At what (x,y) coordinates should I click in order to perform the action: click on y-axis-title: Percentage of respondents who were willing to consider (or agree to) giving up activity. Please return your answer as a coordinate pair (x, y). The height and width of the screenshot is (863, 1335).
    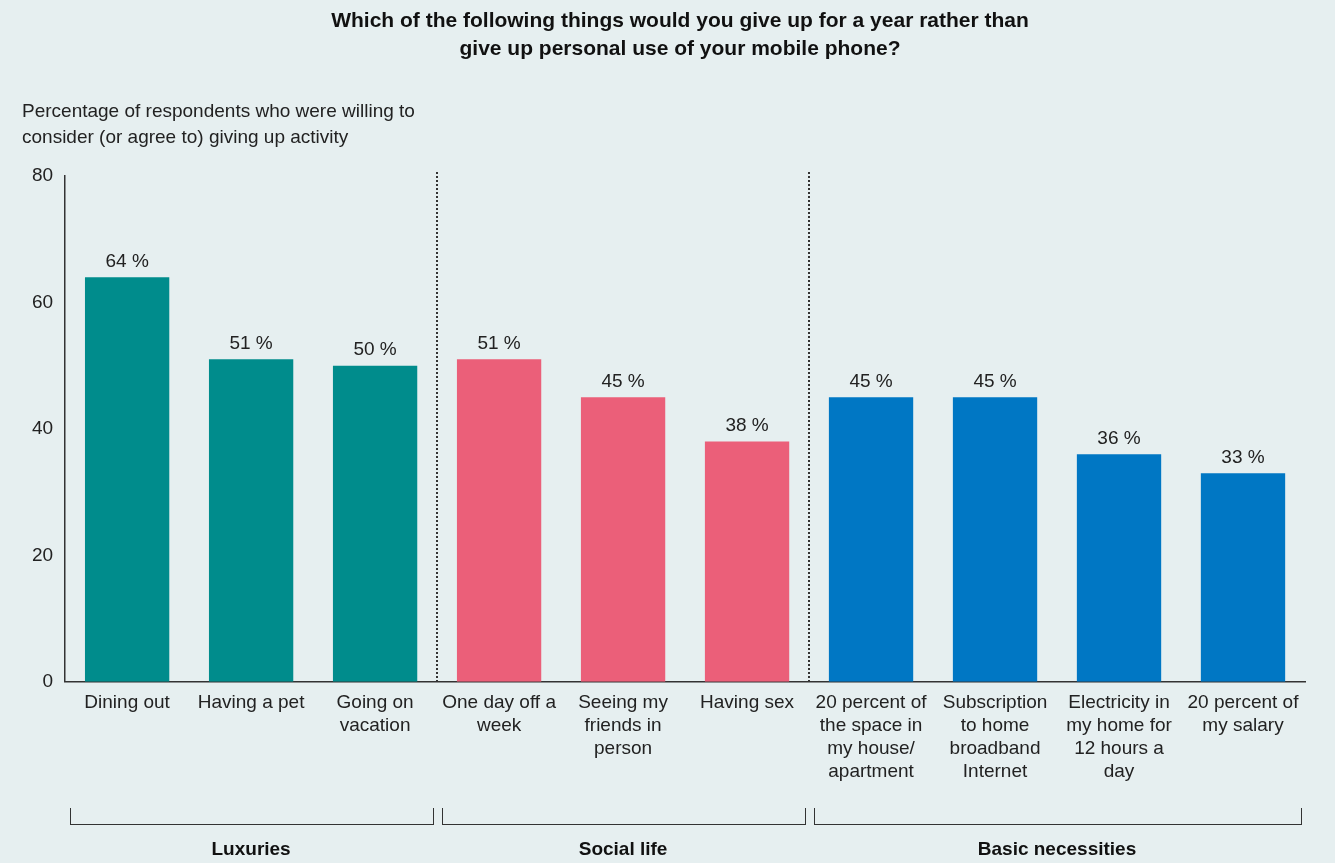
    Looking at the image, I should click on (219, 124).